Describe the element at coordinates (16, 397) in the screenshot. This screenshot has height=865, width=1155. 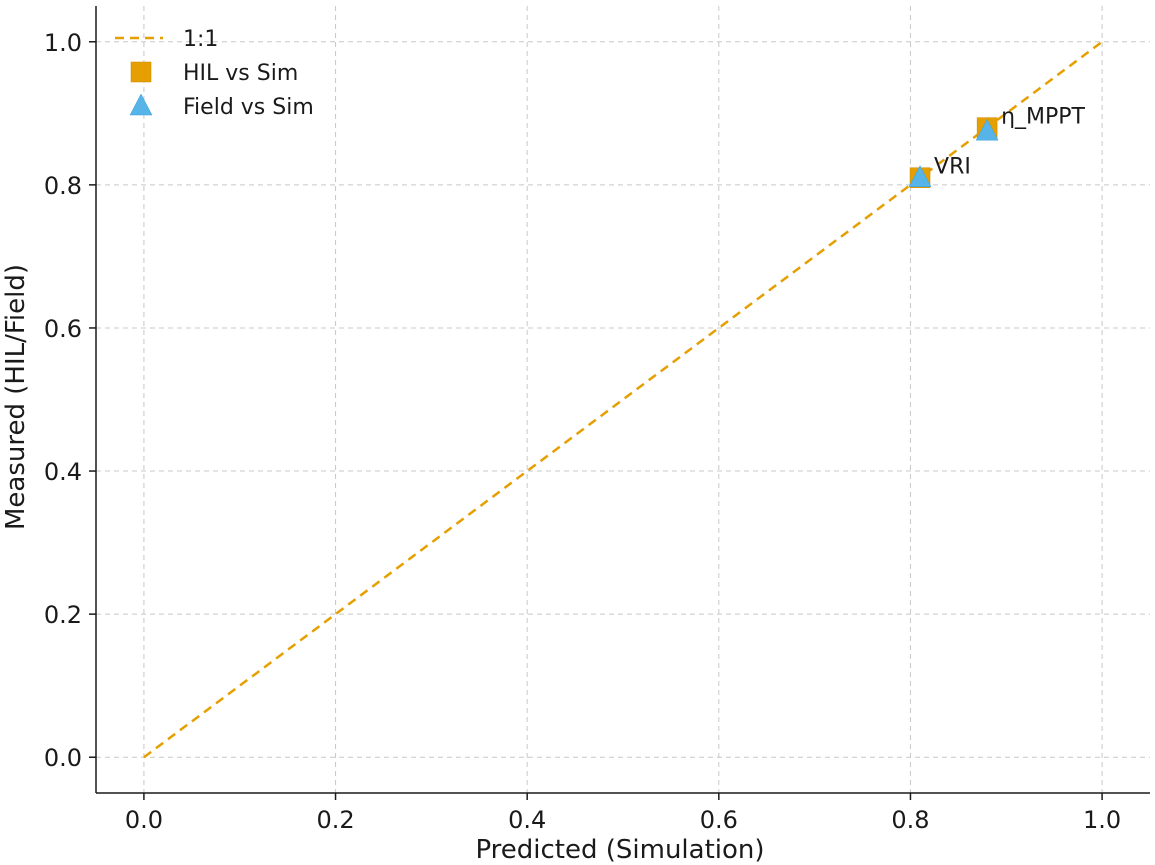
I see `y-axis-title: Measured (HIL/Field)` at that location.